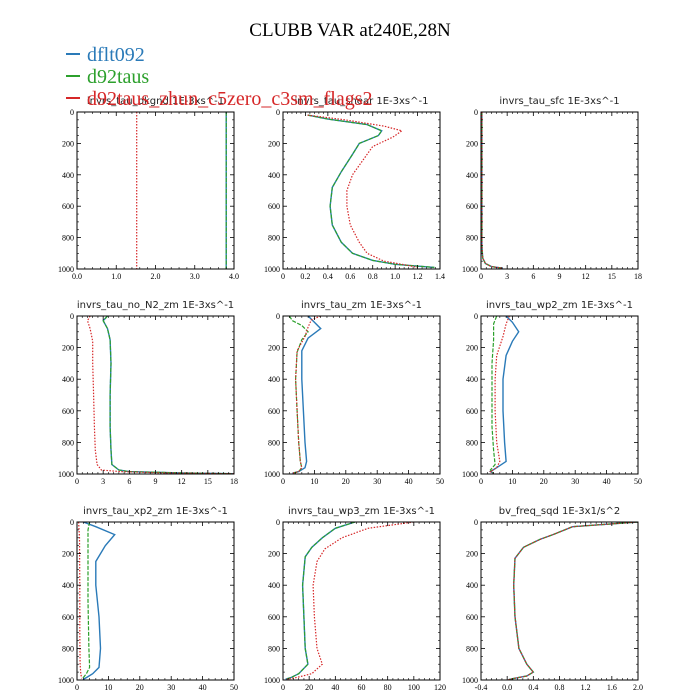 The image size is (700, 700). I want to click on panel-title: invrs_tau_shear 1E-3xs^-1, so click(362, 101).